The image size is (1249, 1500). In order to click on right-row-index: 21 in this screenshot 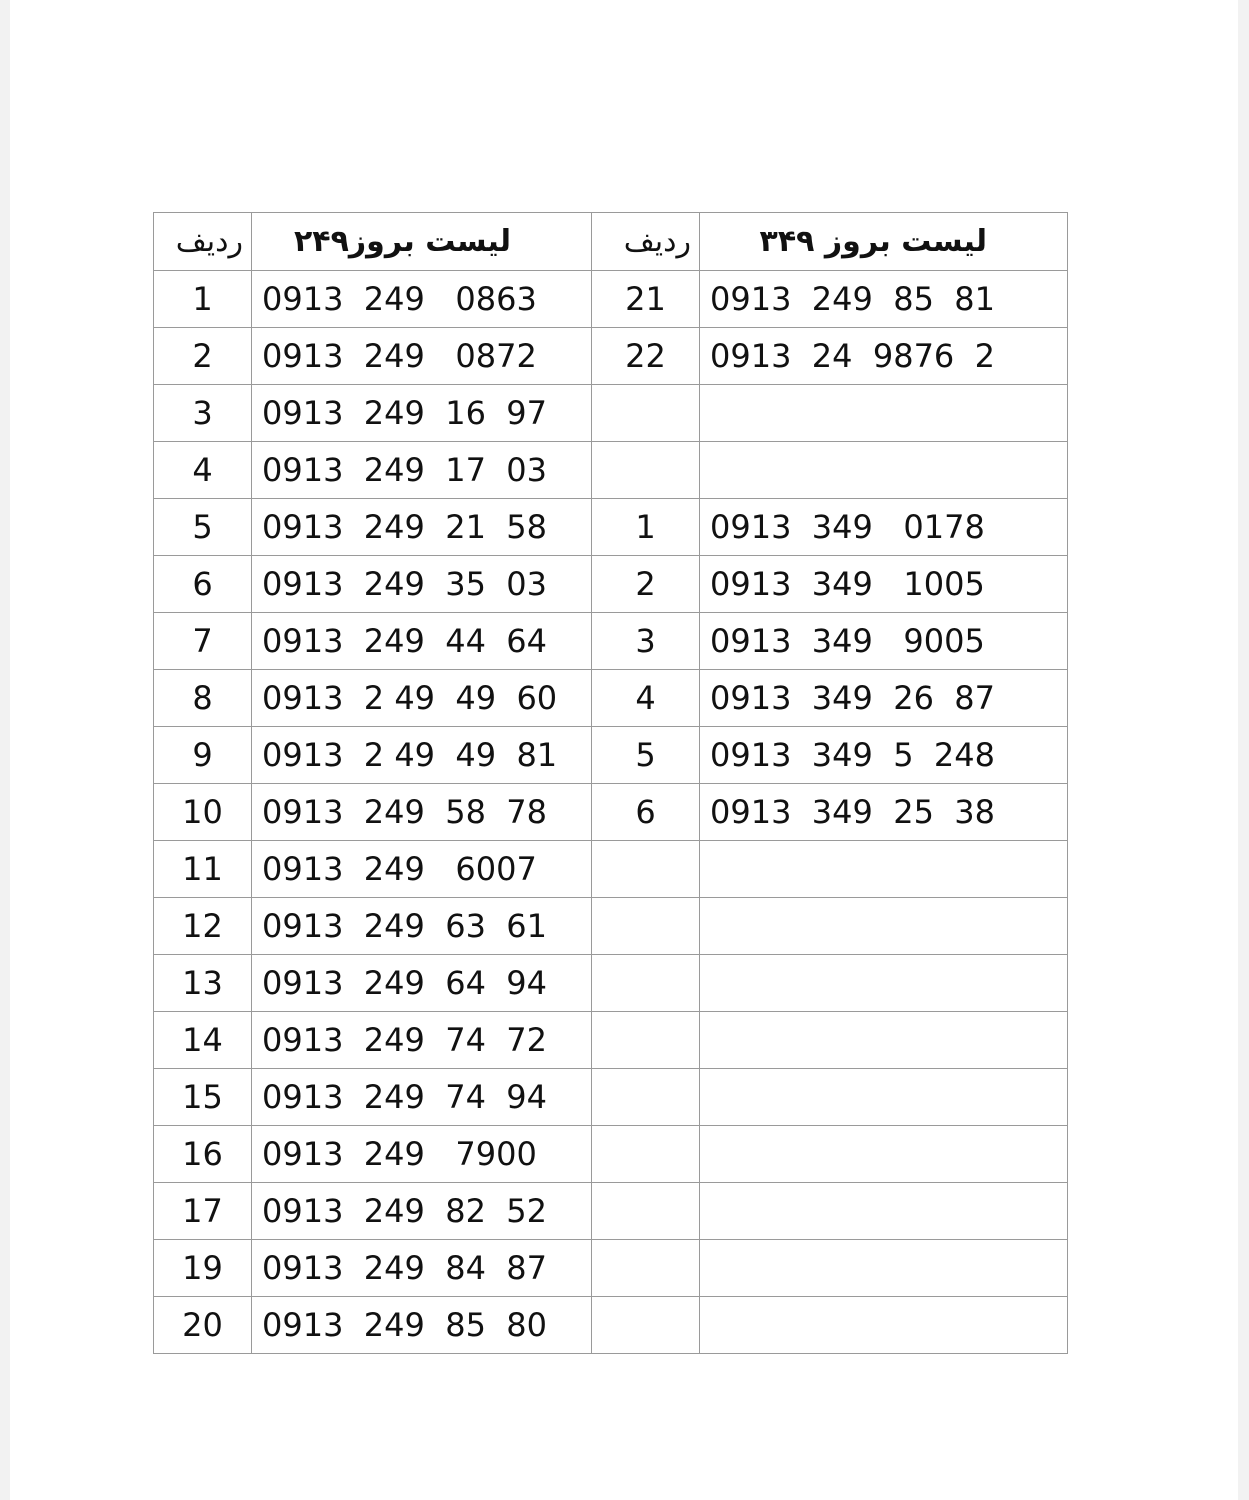, I will do `click(645, 299)`.